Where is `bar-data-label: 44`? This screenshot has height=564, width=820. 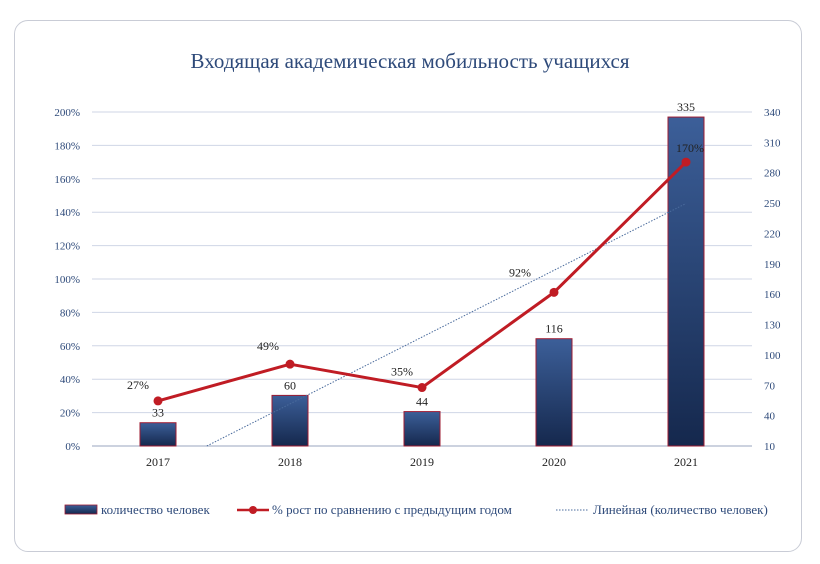 bar-data-label: 44 is located at coordinates (422, 402).